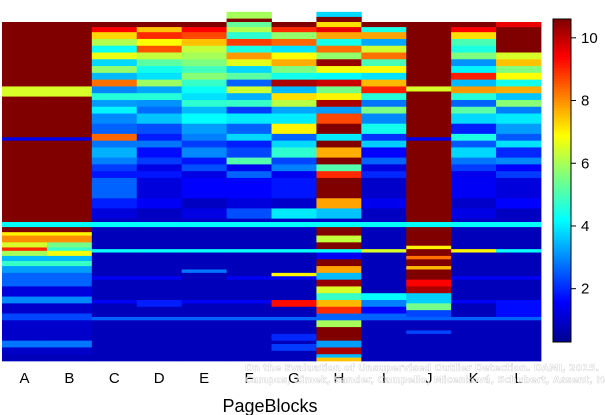  What do you see at coordinates (24, 378) in the screenshot?
I see `x-tick-label: A` at bounding box center [24, 378].